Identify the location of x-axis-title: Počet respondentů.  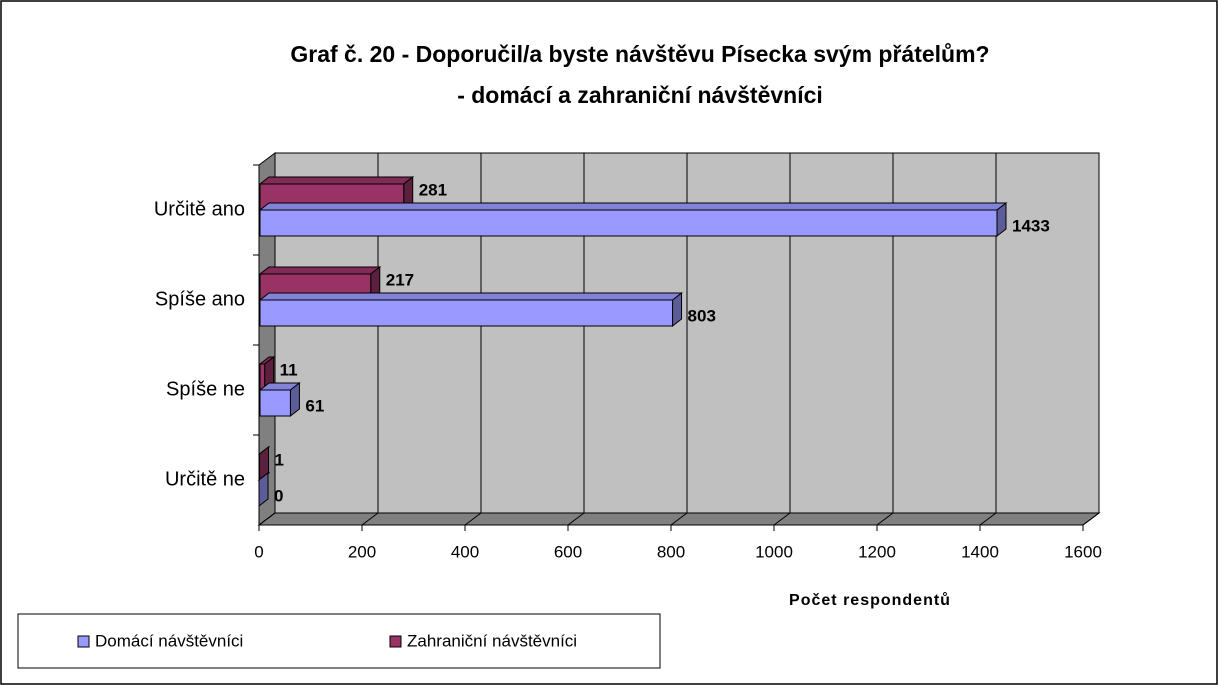
(870, 600).